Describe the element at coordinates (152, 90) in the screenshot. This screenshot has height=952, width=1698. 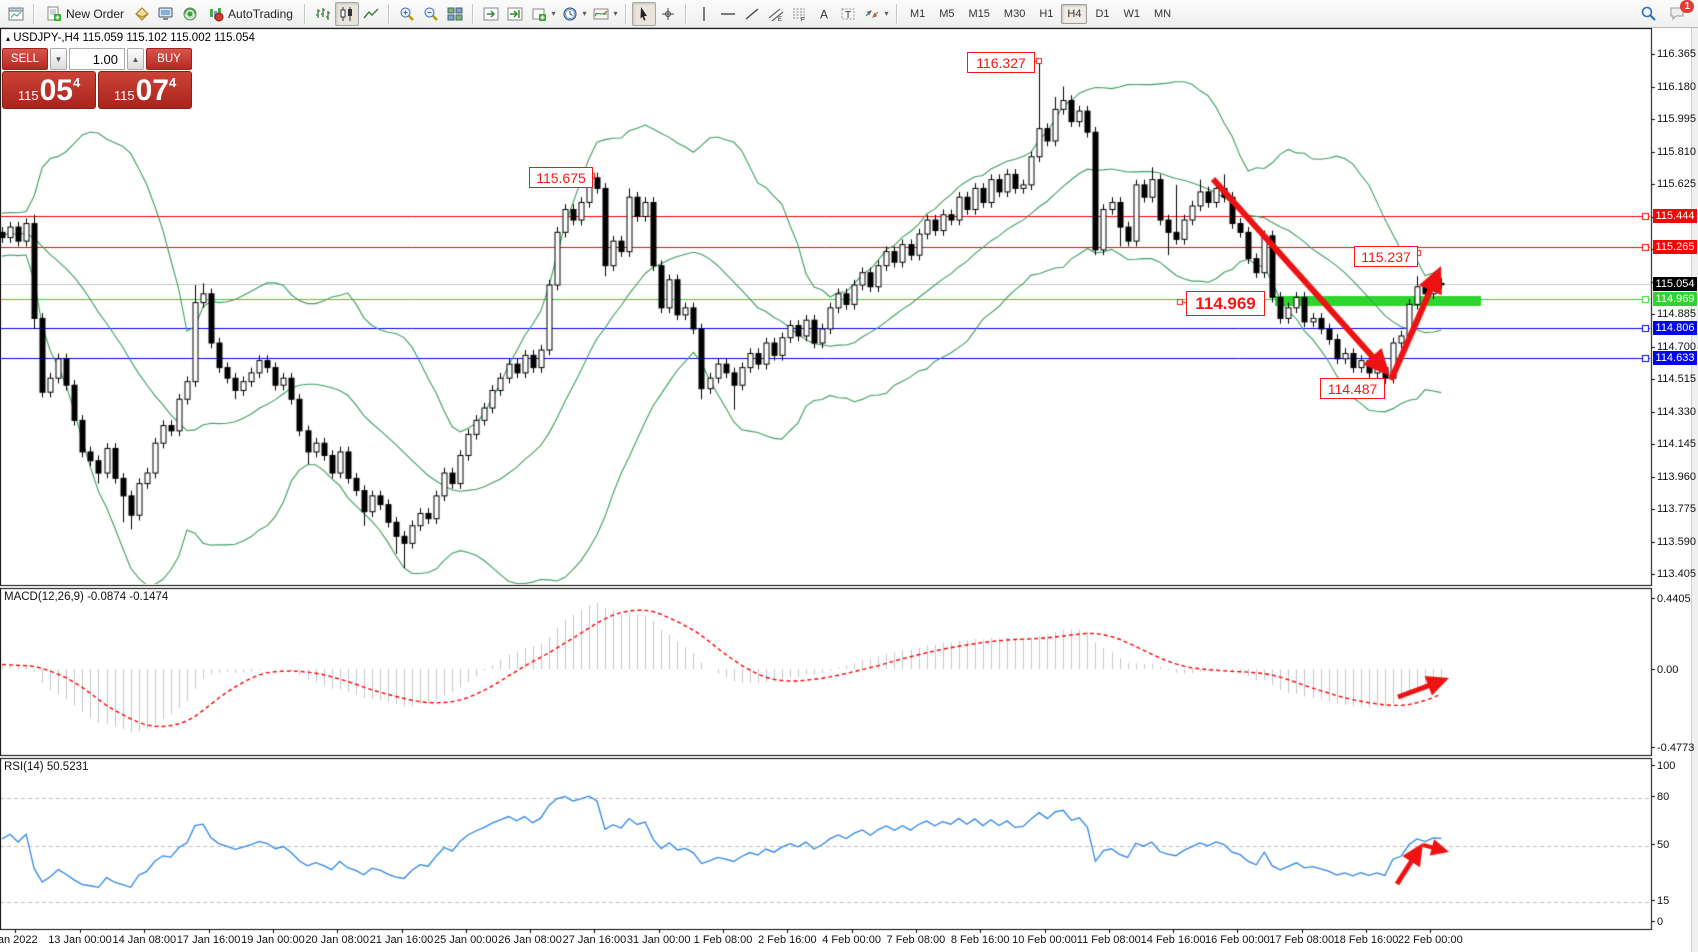
I see `buy-price-big: 07` at that location.